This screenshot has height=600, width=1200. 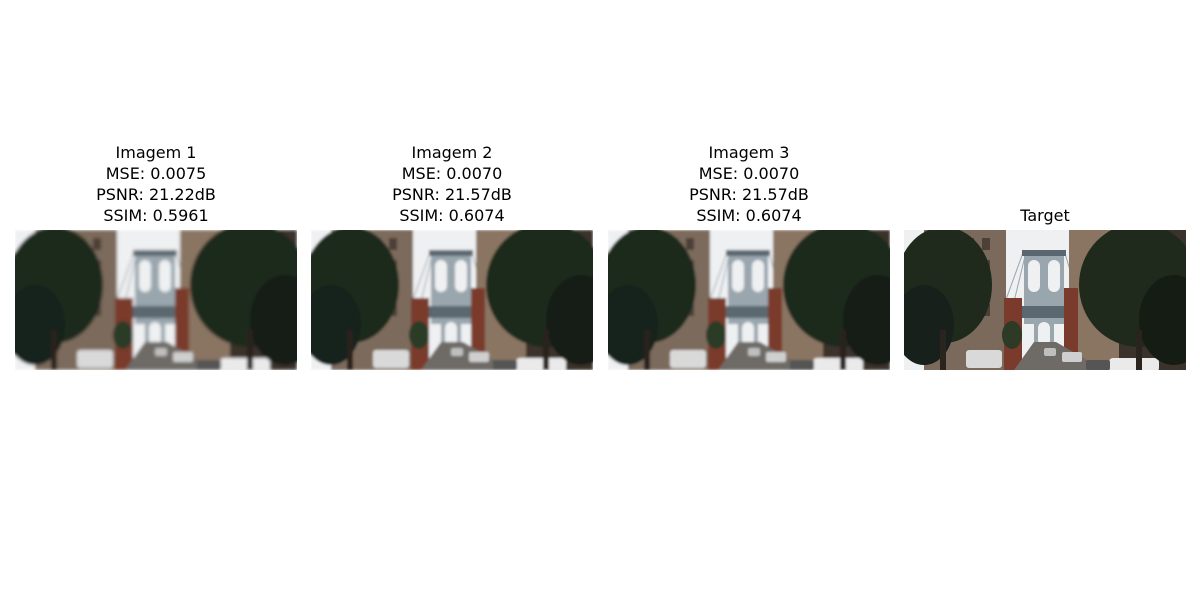 What do you see at coordinates (156, 152) in the screenshot?
I see `panel-title-line: Imagem 1` at bounding box center [156, 152].